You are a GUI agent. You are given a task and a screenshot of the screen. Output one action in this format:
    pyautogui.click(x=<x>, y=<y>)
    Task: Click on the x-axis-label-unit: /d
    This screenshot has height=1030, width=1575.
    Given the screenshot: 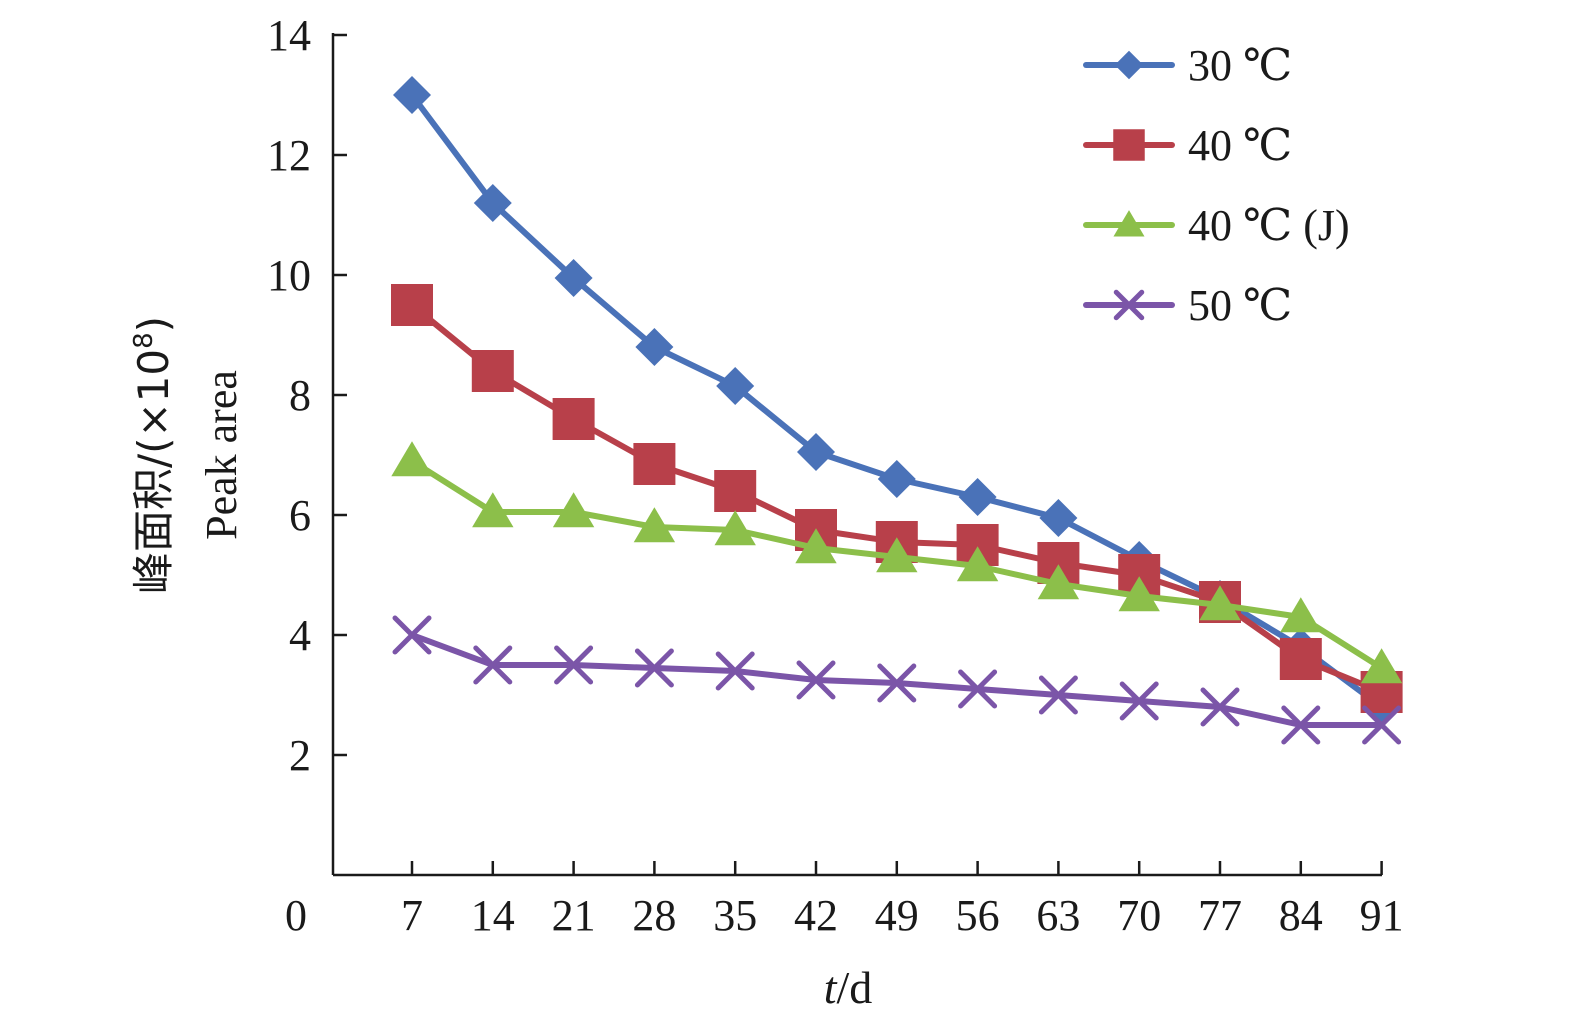 What is the action you would take?
    pyautogui.click(x=855, y=987)
    